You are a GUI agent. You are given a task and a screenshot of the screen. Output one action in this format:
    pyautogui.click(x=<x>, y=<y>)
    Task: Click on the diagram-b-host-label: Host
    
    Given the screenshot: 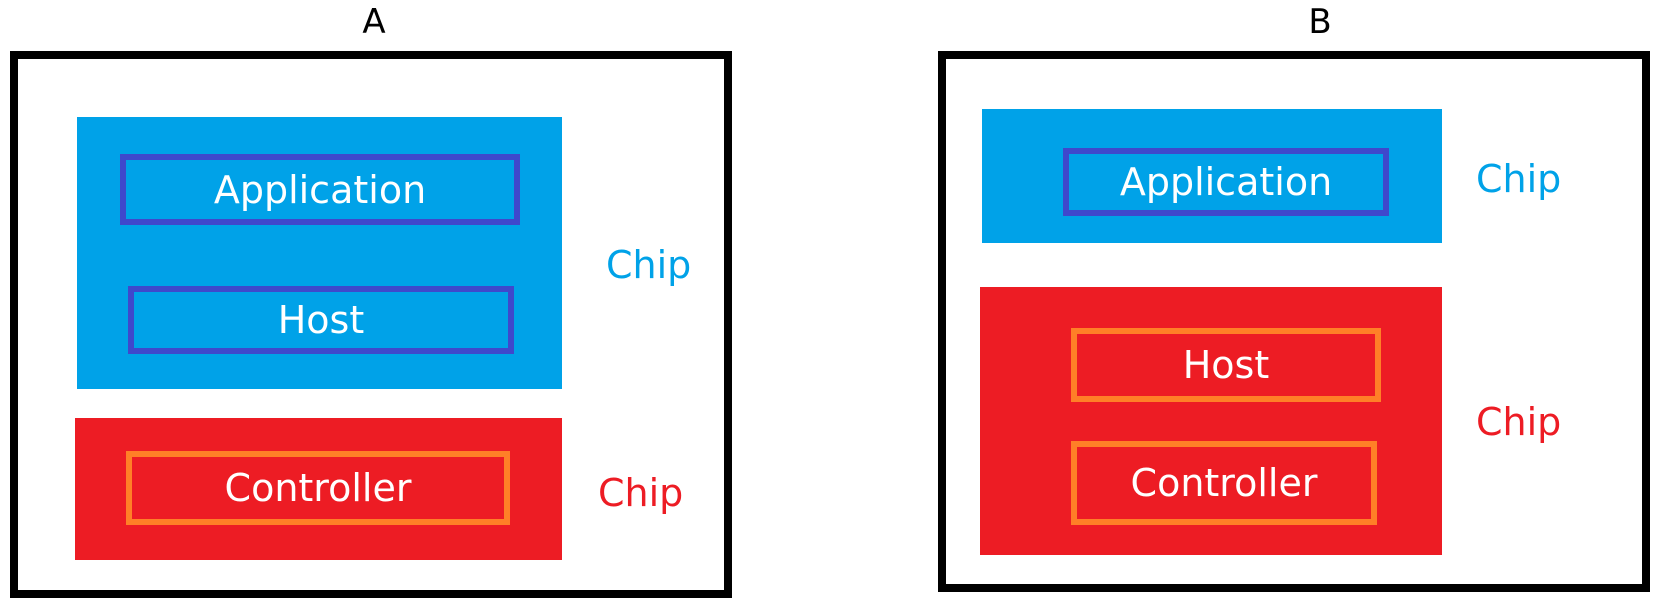 What is the action you would take?
    pyautogui.click(x=1226, y=365)
    